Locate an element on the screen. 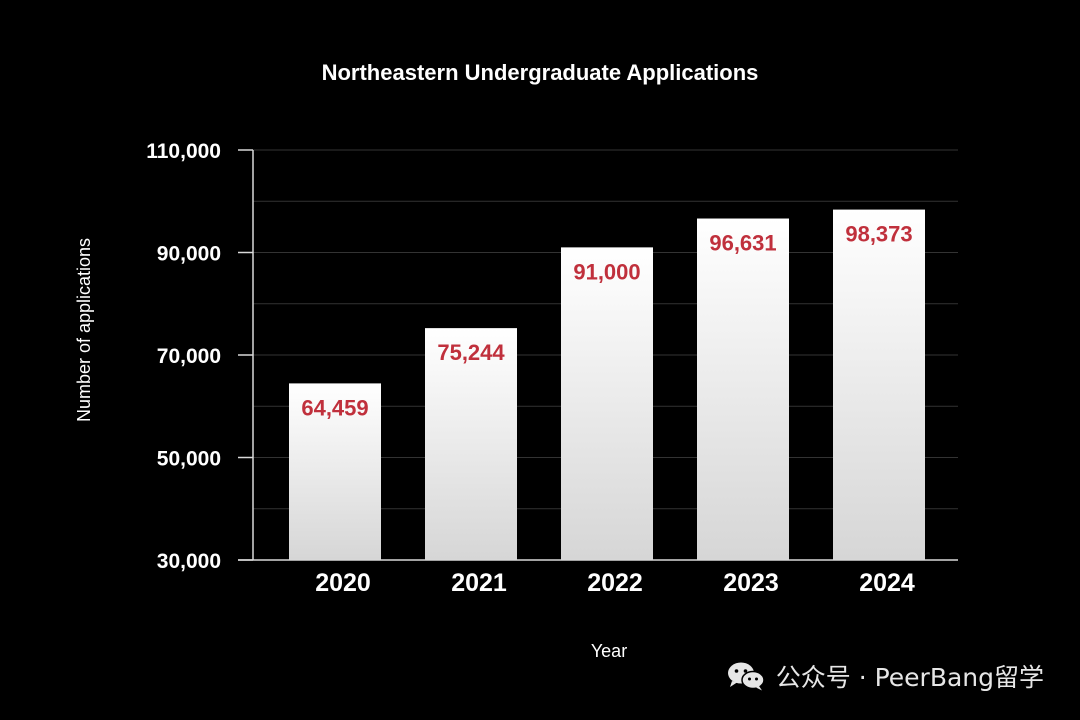  x-tick-label: 2022 is located at coordinates (615, 583).